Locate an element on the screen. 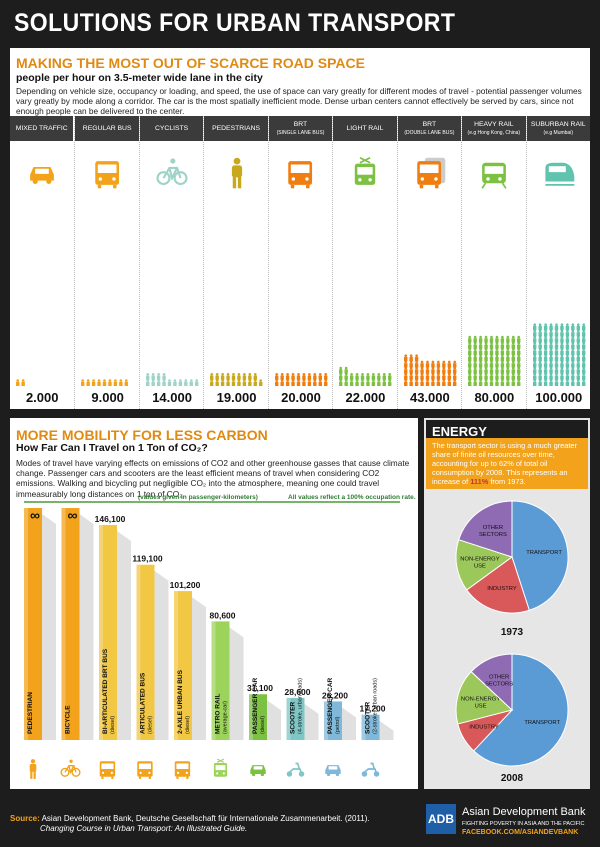 This screenshot has height=847, width=600. pie-slice-label: INDUSTRY is located at coordinates (502, 589).